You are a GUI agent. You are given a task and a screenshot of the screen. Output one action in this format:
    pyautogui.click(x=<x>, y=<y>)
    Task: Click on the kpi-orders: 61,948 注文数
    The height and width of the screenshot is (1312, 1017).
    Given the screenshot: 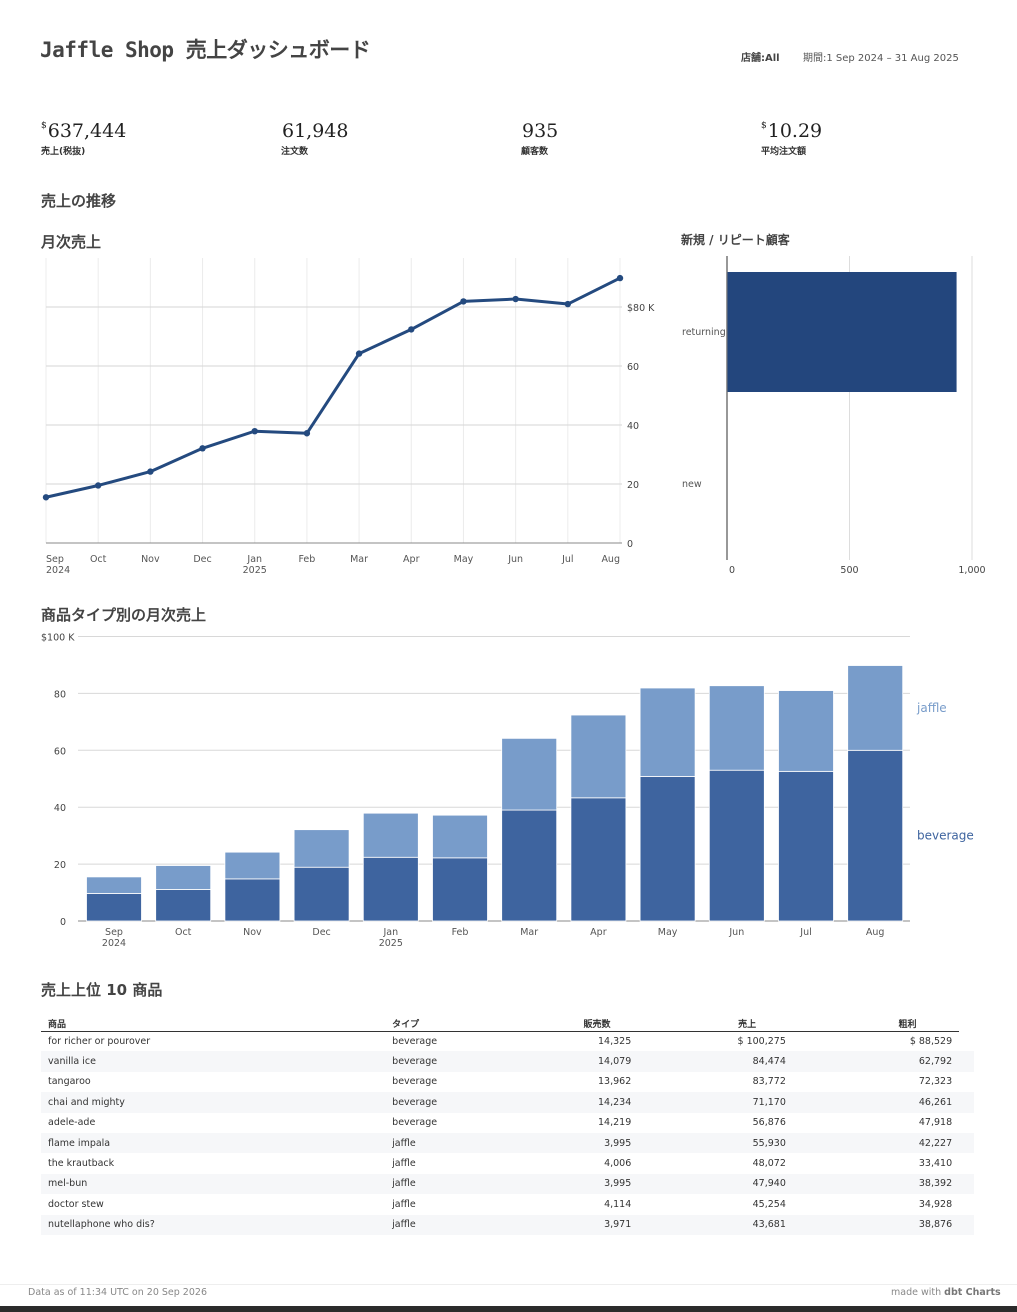 What is the action you would take?
    pyautogui.click(x=381, y=135)
    